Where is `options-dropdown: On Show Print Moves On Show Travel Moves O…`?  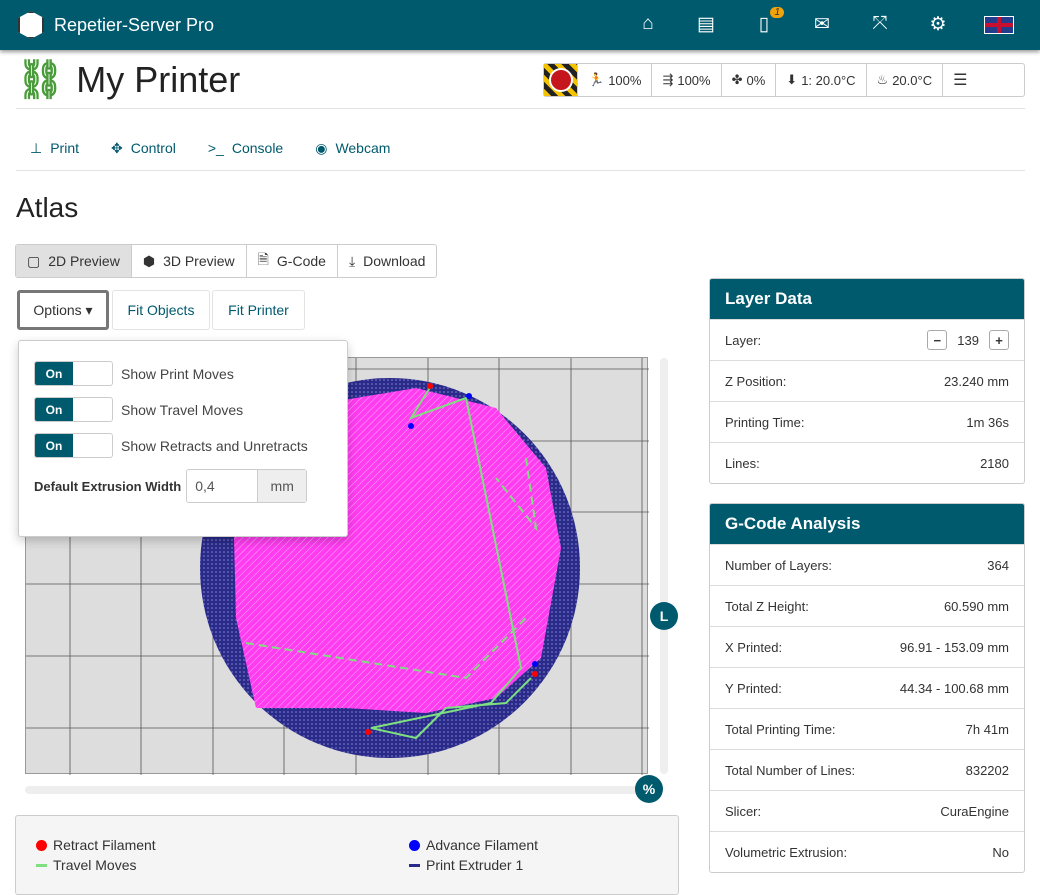 options-dropdown: On Show Print Moves On Show Travel Moves O… is located at coordinates (183, 438).